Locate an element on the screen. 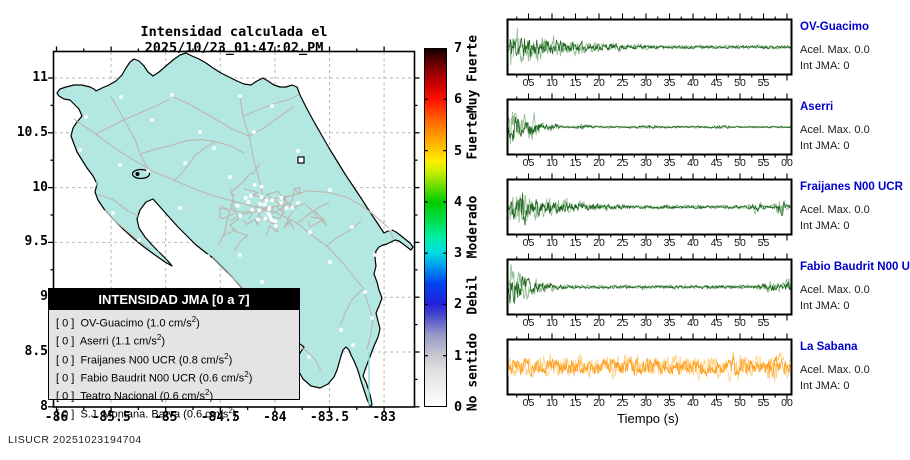 The image size is (910, 460). colorbar-ticks is located at coordinates (435, 227).